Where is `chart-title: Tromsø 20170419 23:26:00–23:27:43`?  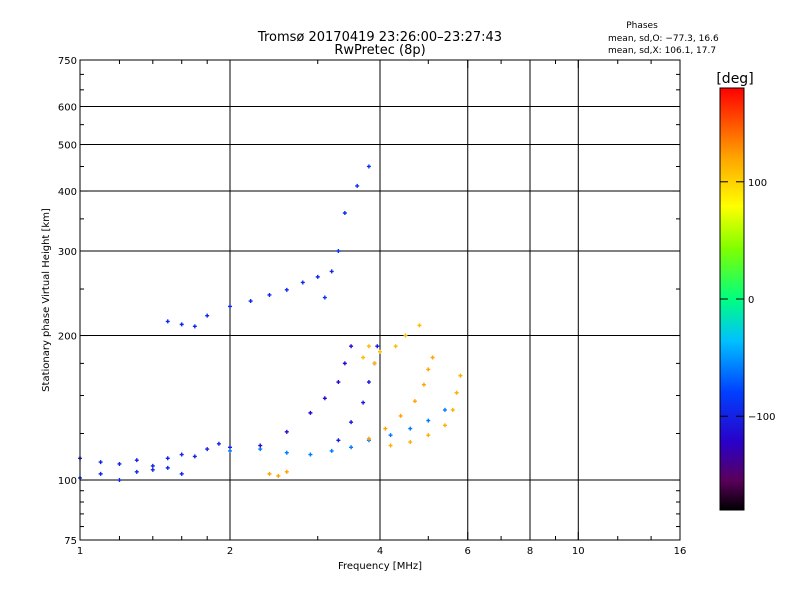
chart-title: Tromsø 20170419 23:26:00–23:27:43 is located at coordinates (379, 37).